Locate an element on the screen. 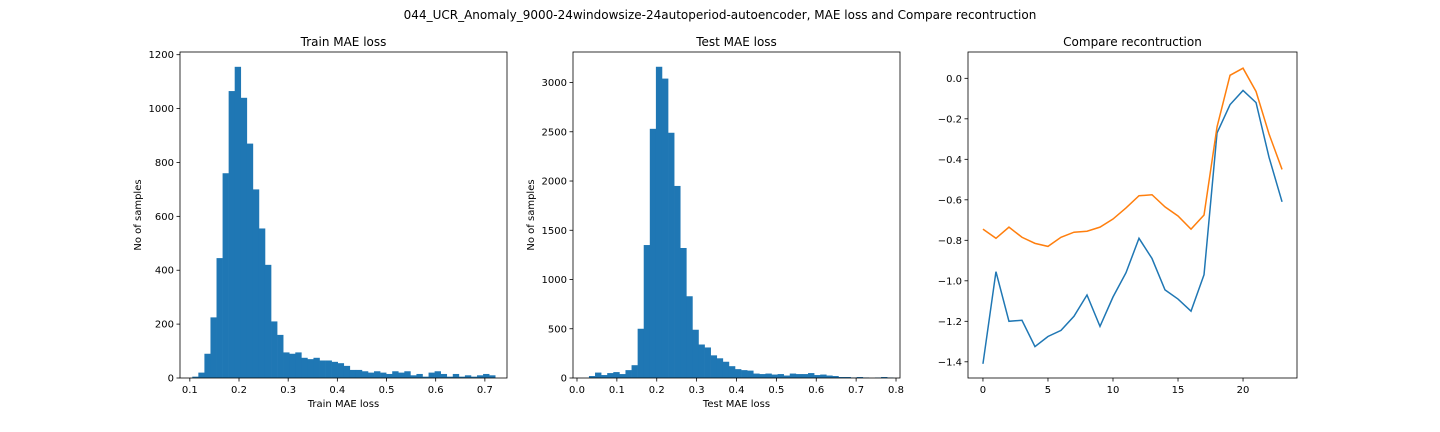 Image resolution: width=1440 pixels, height=432 pixels. y-tick-label: −0.8 is located at coordinates (950, 241).